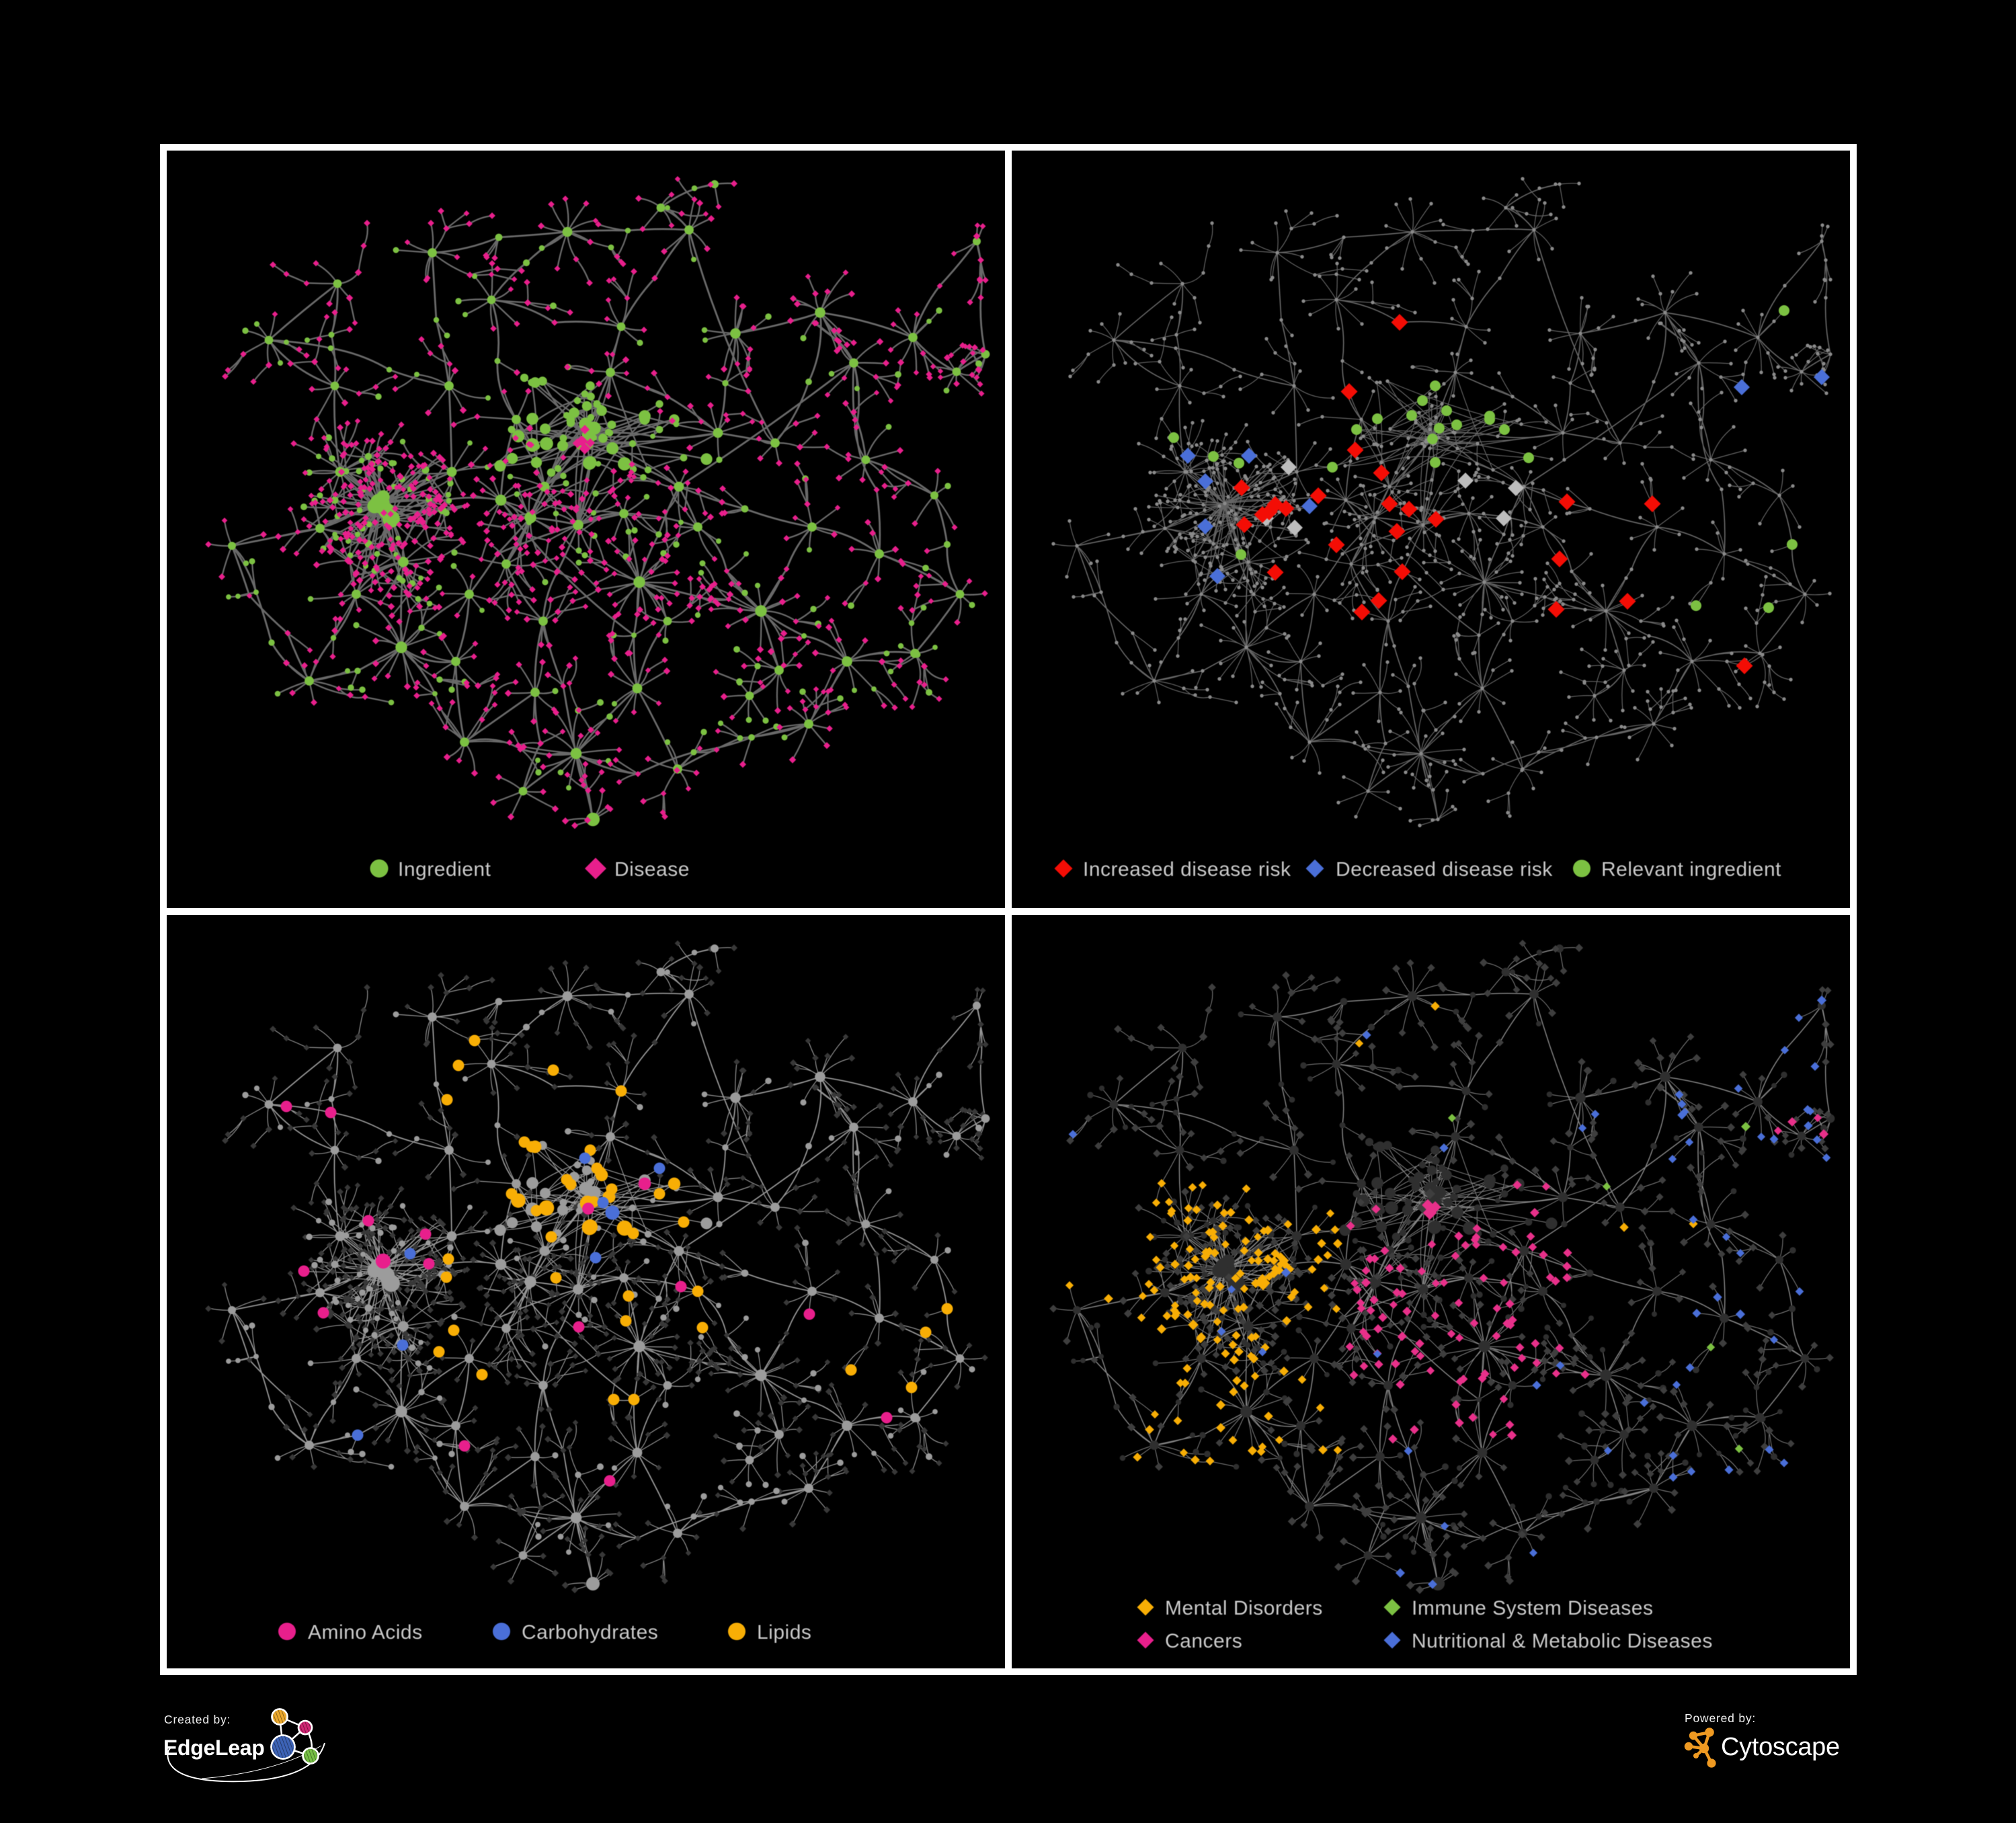  I want to click on svg-text: Relevant ingredient, so click(1691, 869).